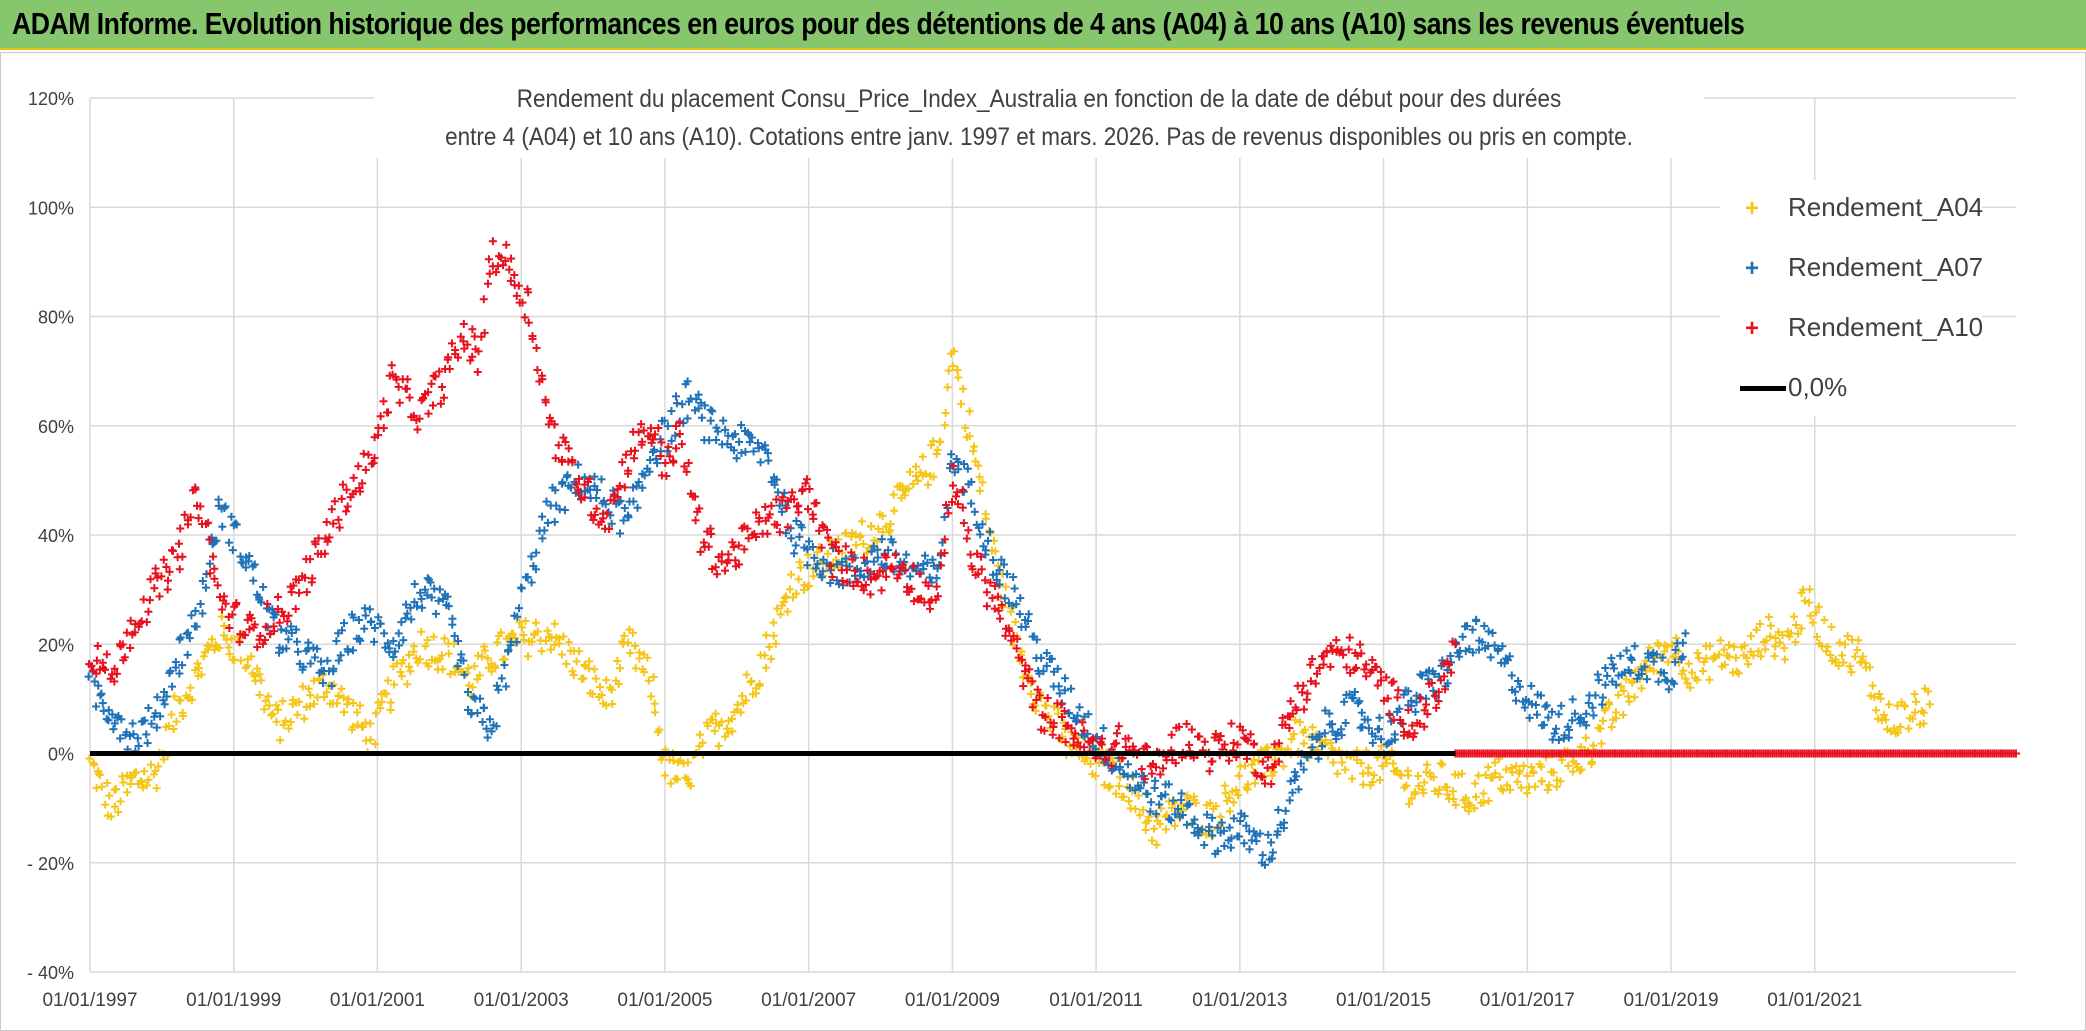 The height and width of the screenshot is (1031, 2086). What do you see at coordinates (1751, 268) in the screenshot?
I see `legend-marker-a07: +` at bounding box center [1751, 268].